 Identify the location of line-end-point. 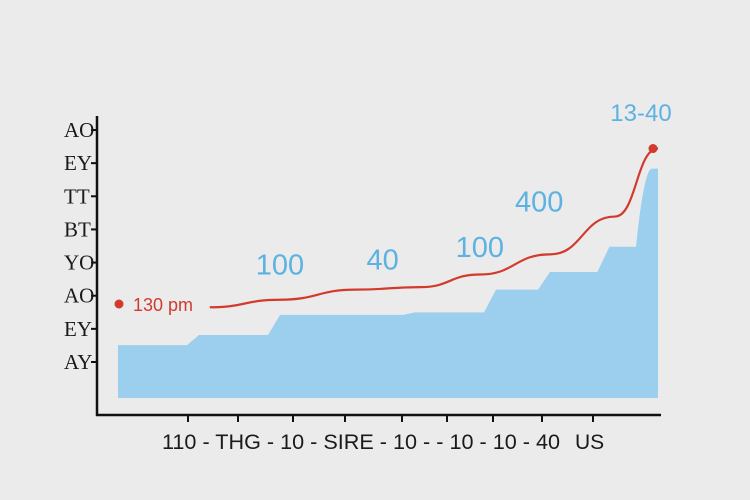
(653, 149).